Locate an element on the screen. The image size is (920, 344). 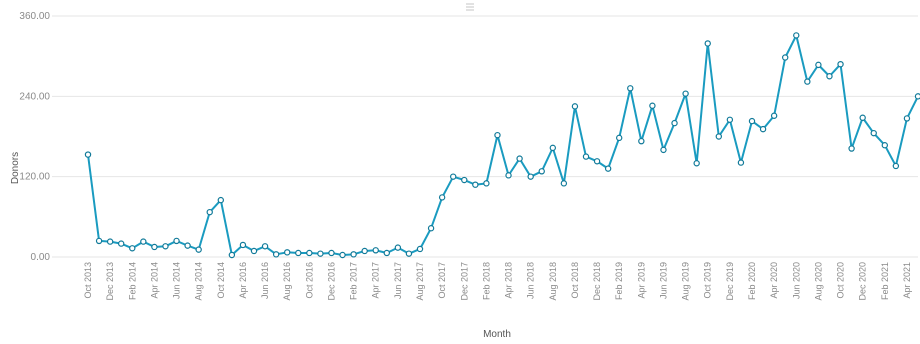
x-tick-label: Feb 2021 is located at coordinates (885, 281).